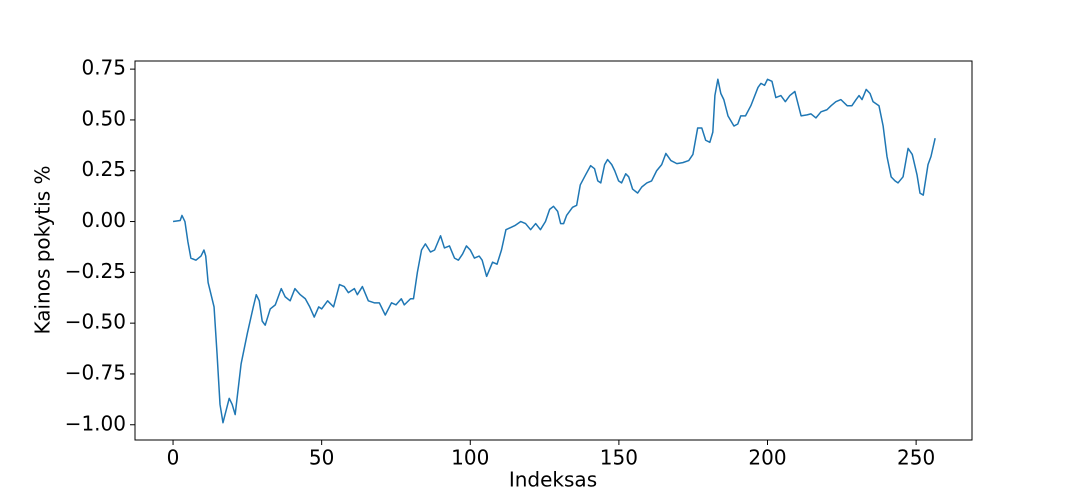  Describe the element at coordinates (103, 68) in the screenshot. I see `y-tick-label: 0.75` at that location.